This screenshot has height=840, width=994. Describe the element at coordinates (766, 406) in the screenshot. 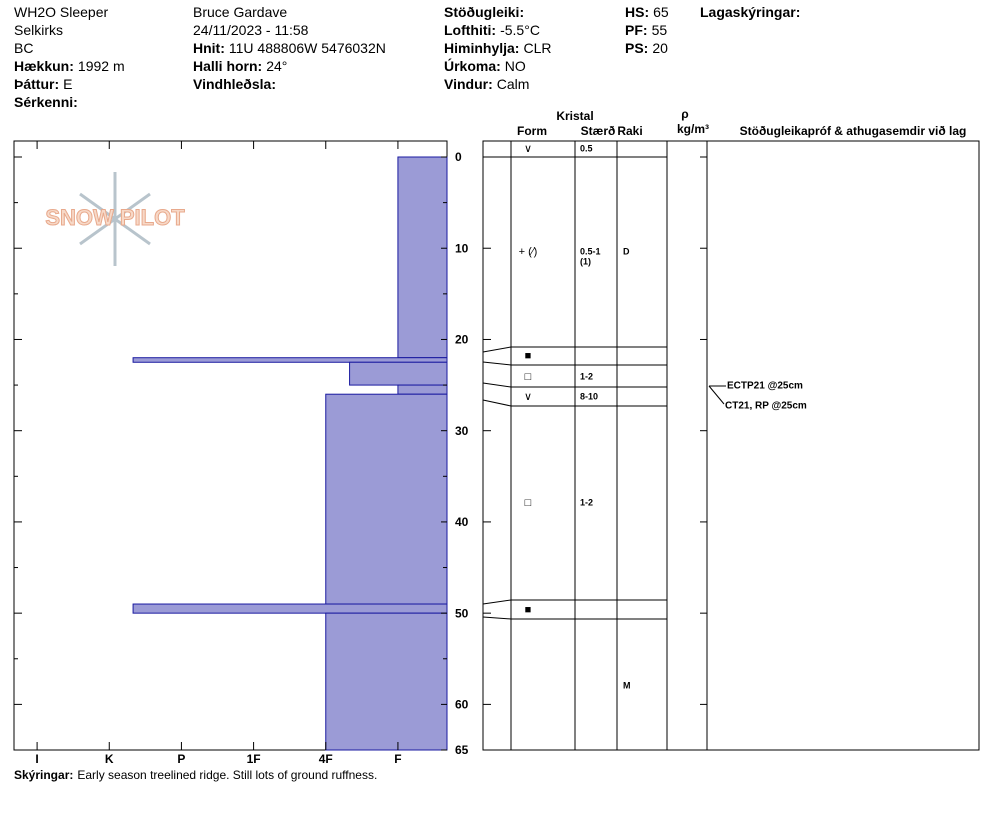

I see `test-result: CT21, RP @25cm` at that location.